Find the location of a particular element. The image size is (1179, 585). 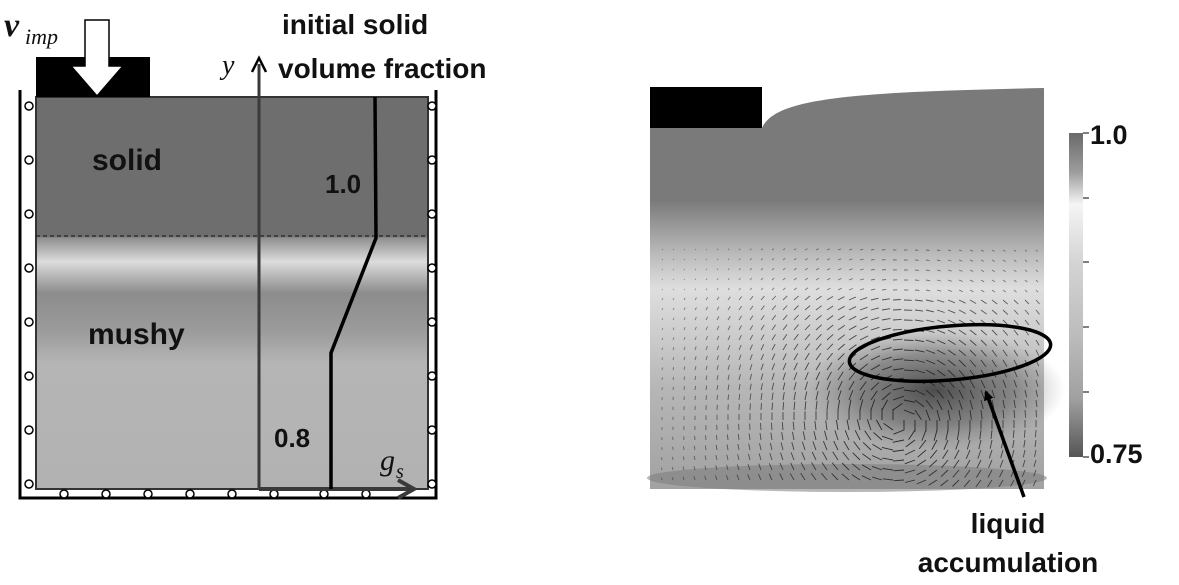

profile-title-line2: volume fraction is located at coordinates (382, 68).